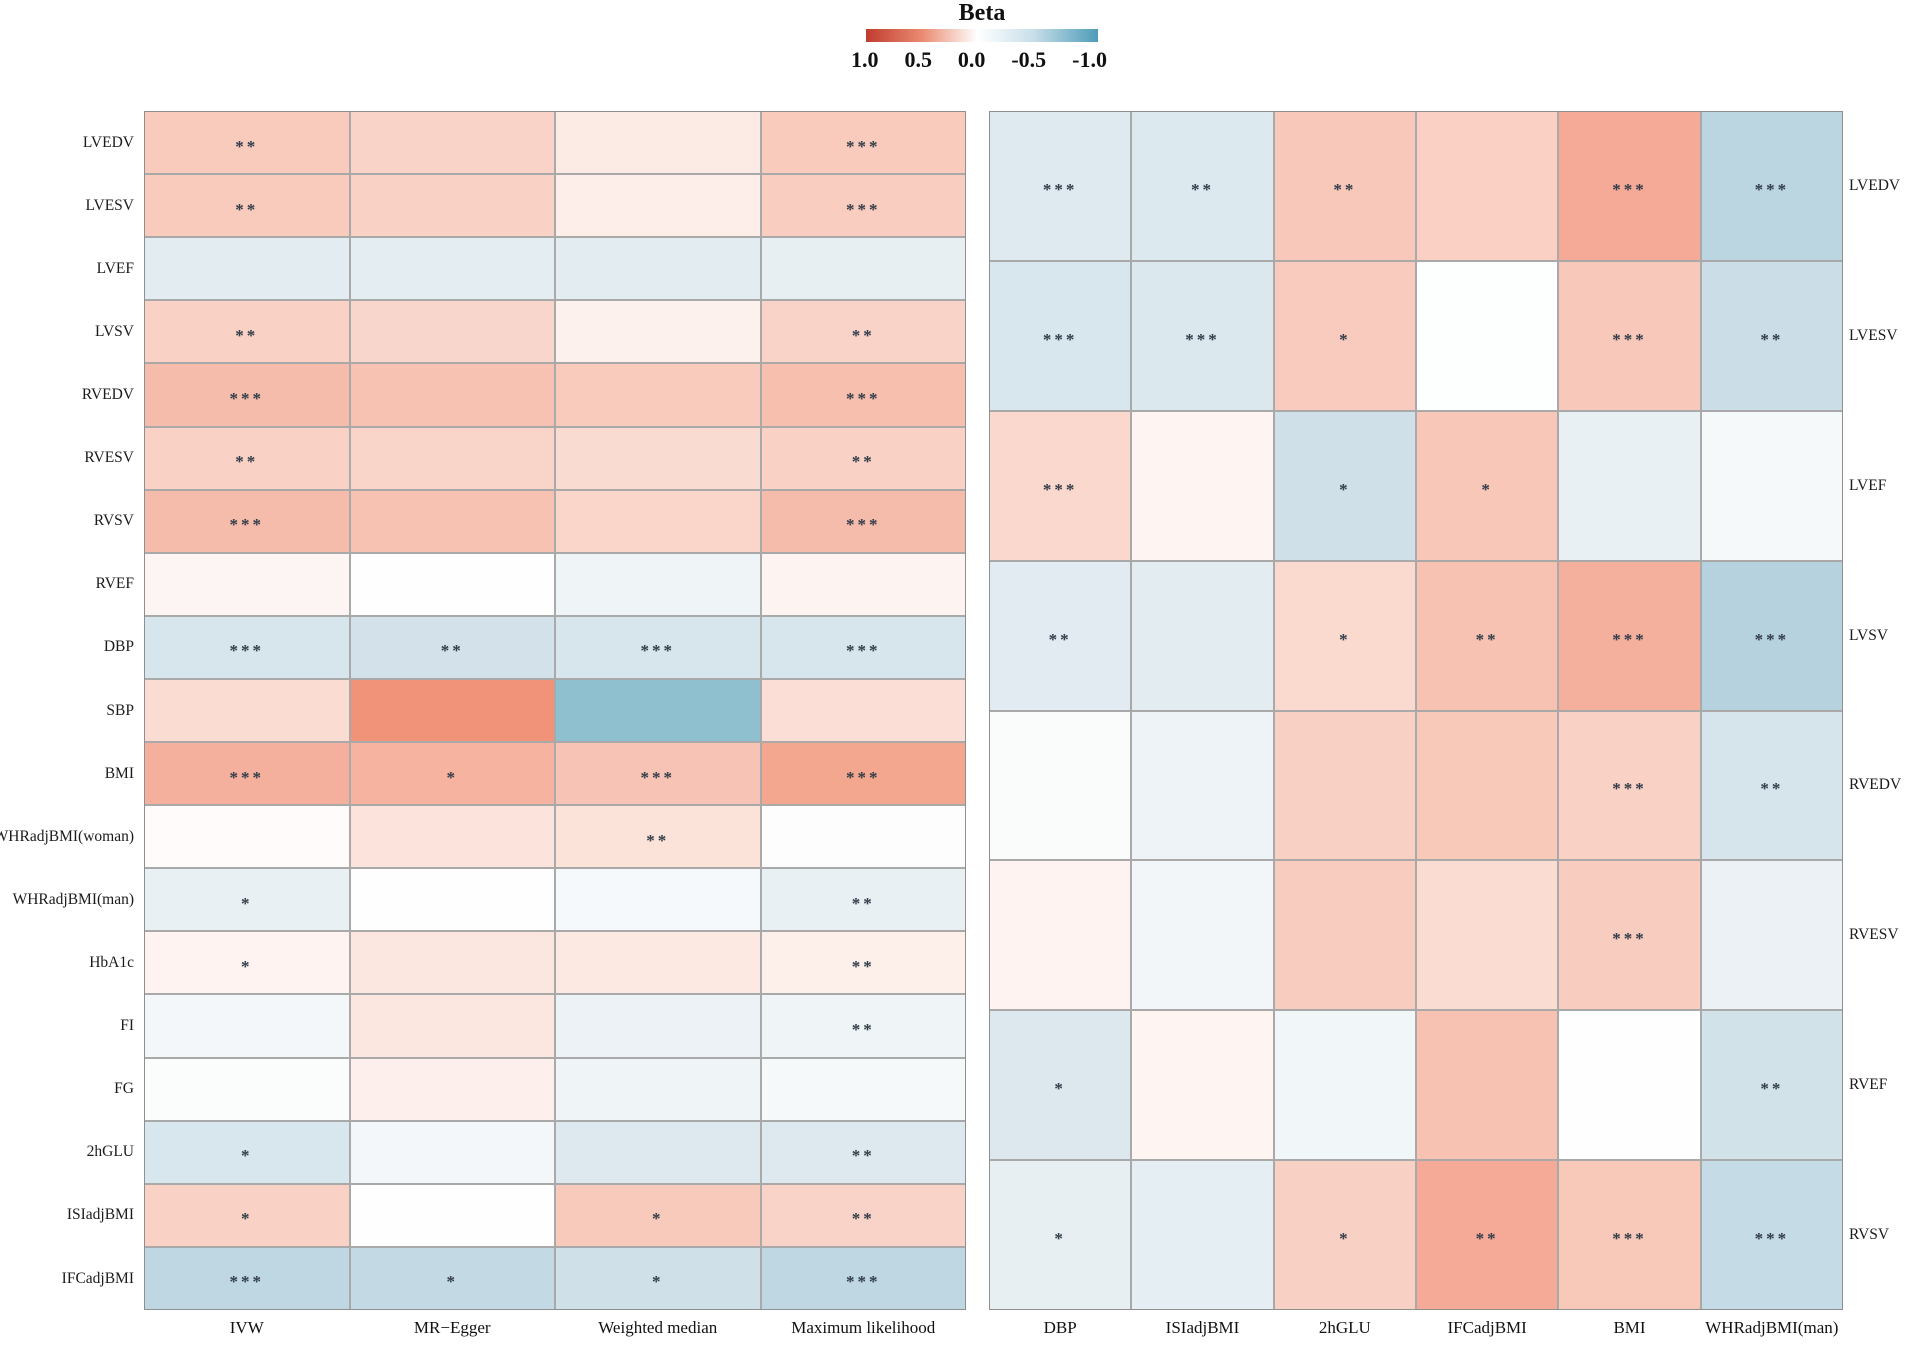 The width and height of the screenshot is (1905, 1348). I want to click on column-label: Weighted median, so click(658, 1327).